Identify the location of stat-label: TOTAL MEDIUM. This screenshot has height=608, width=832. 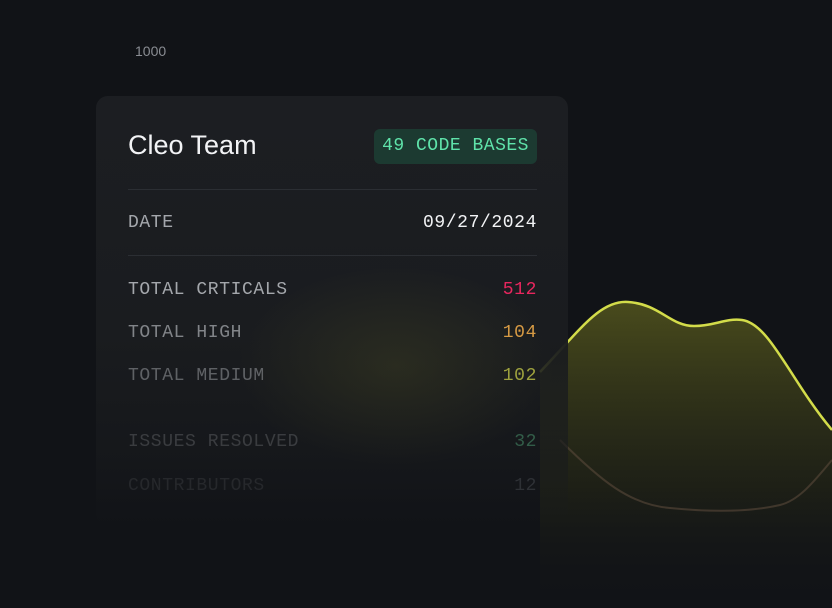
(196, 376).